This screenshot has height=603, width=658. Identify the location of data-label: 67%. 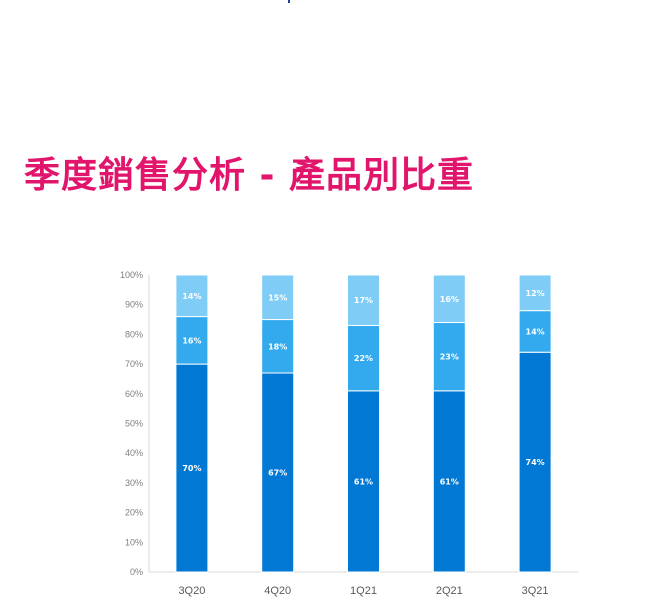
(277, 473).